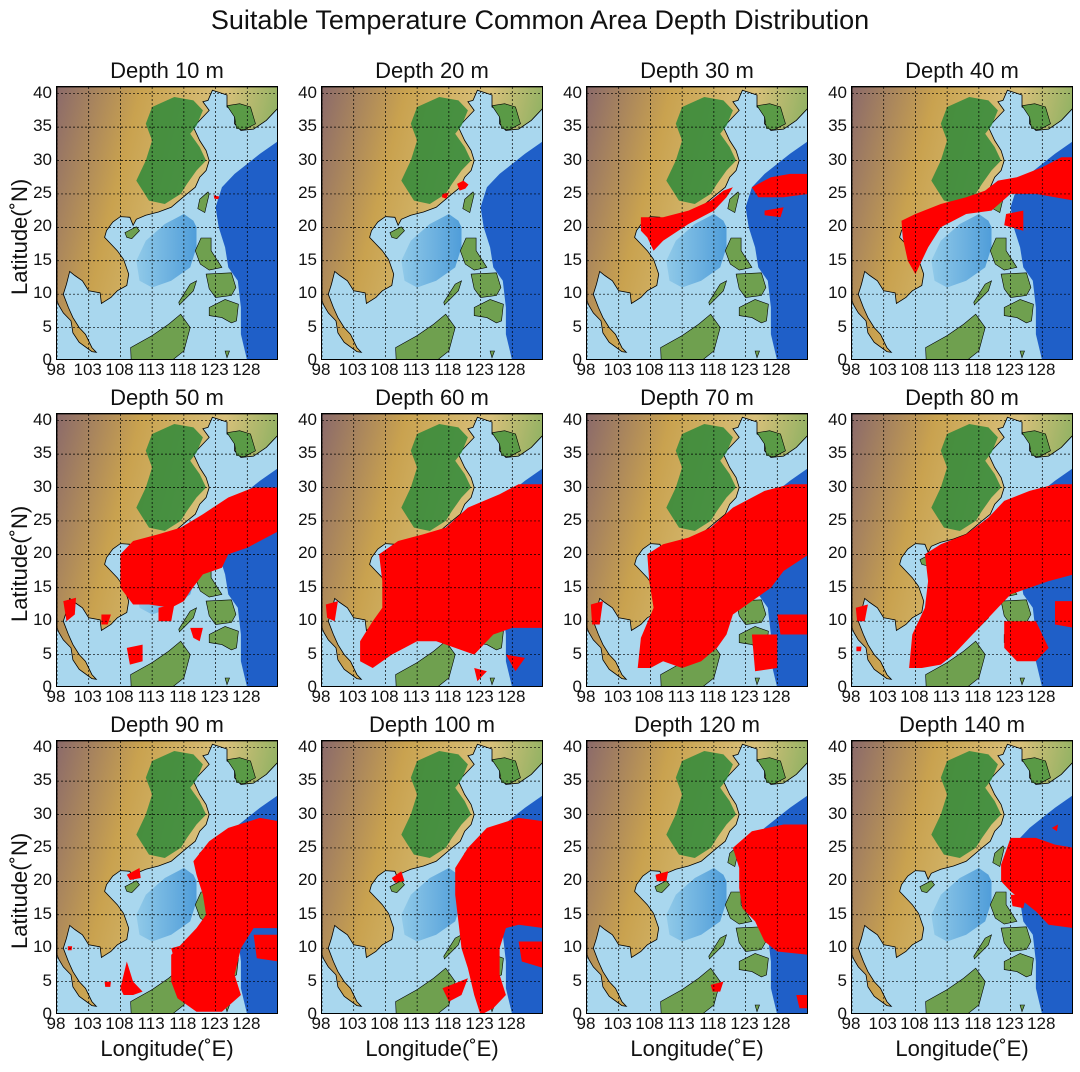  I want to click on panel-title: Depth 10 m, so click(167, 70).